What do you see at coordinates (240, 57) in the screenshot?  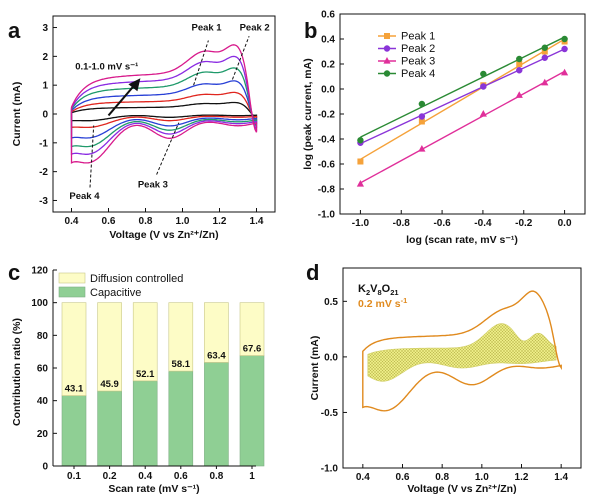 I see `peak-2-guide` at bounding box center [240, 57].